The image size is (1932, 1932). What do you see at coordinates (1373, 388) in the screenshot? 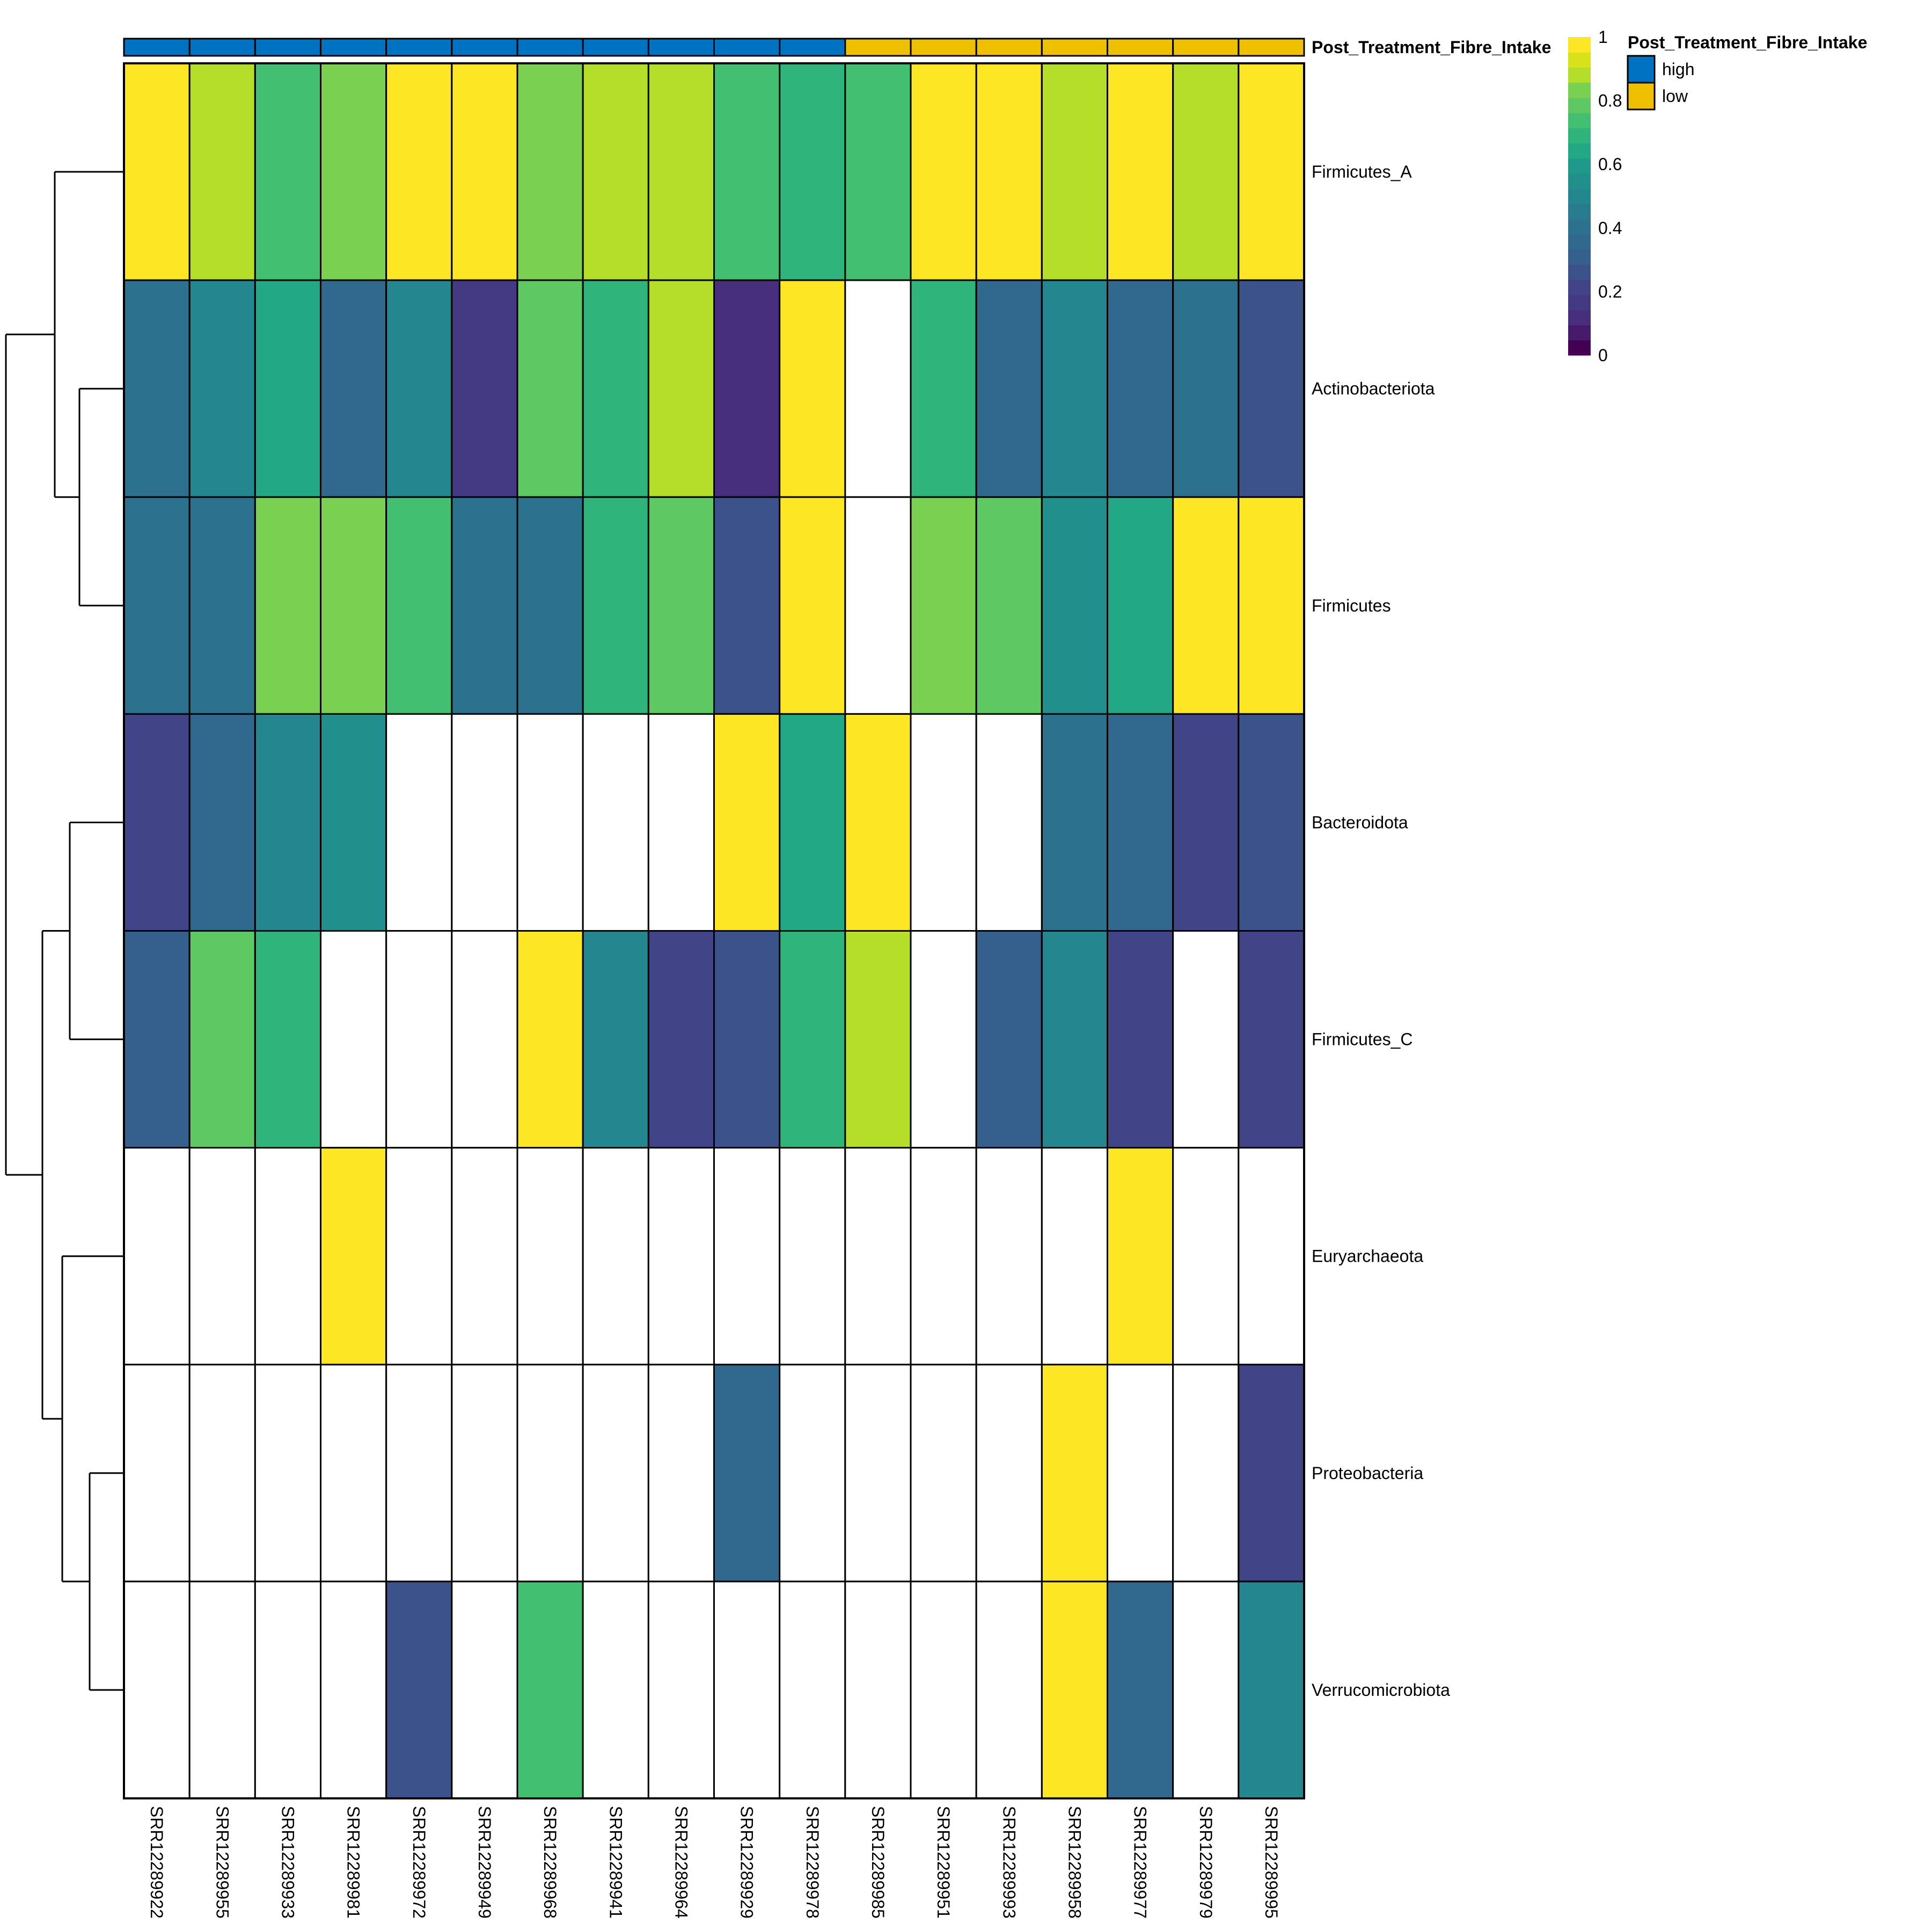
I see `row-label: Actinobacteriota` at bounding box center [1373, 388].